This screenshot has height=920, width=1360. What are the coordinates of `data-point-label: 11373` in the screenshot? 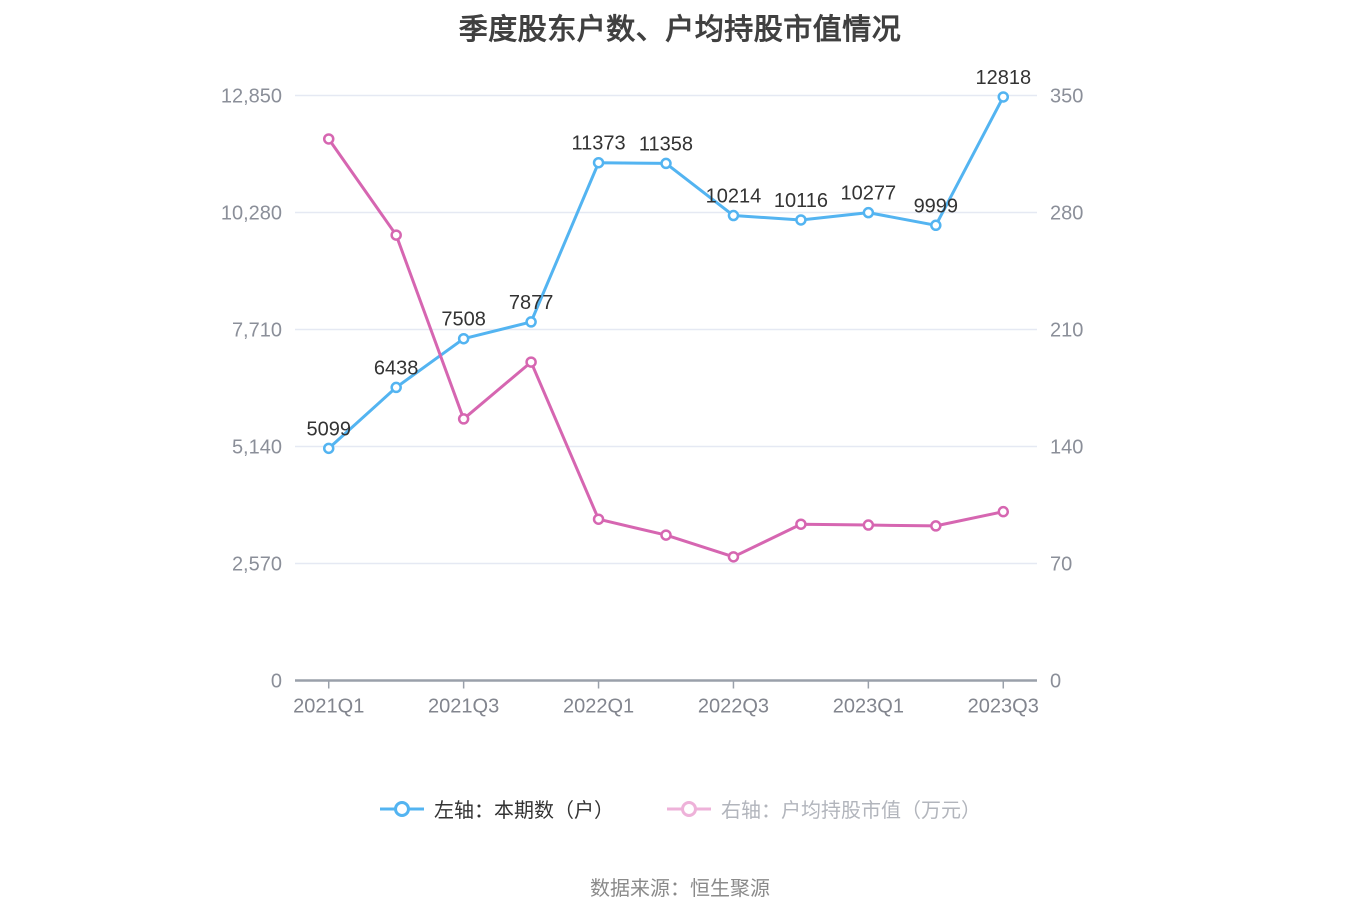 It's located at (598, 144).